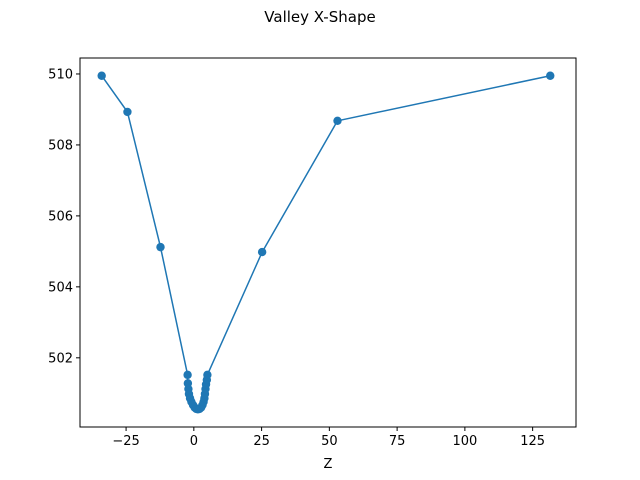 Image resolution: width=640 pixels, height=480 pixels. Describe the element at coordinates (125, 441) in the screenshot. I see `x-tick-label: −25` at that location.